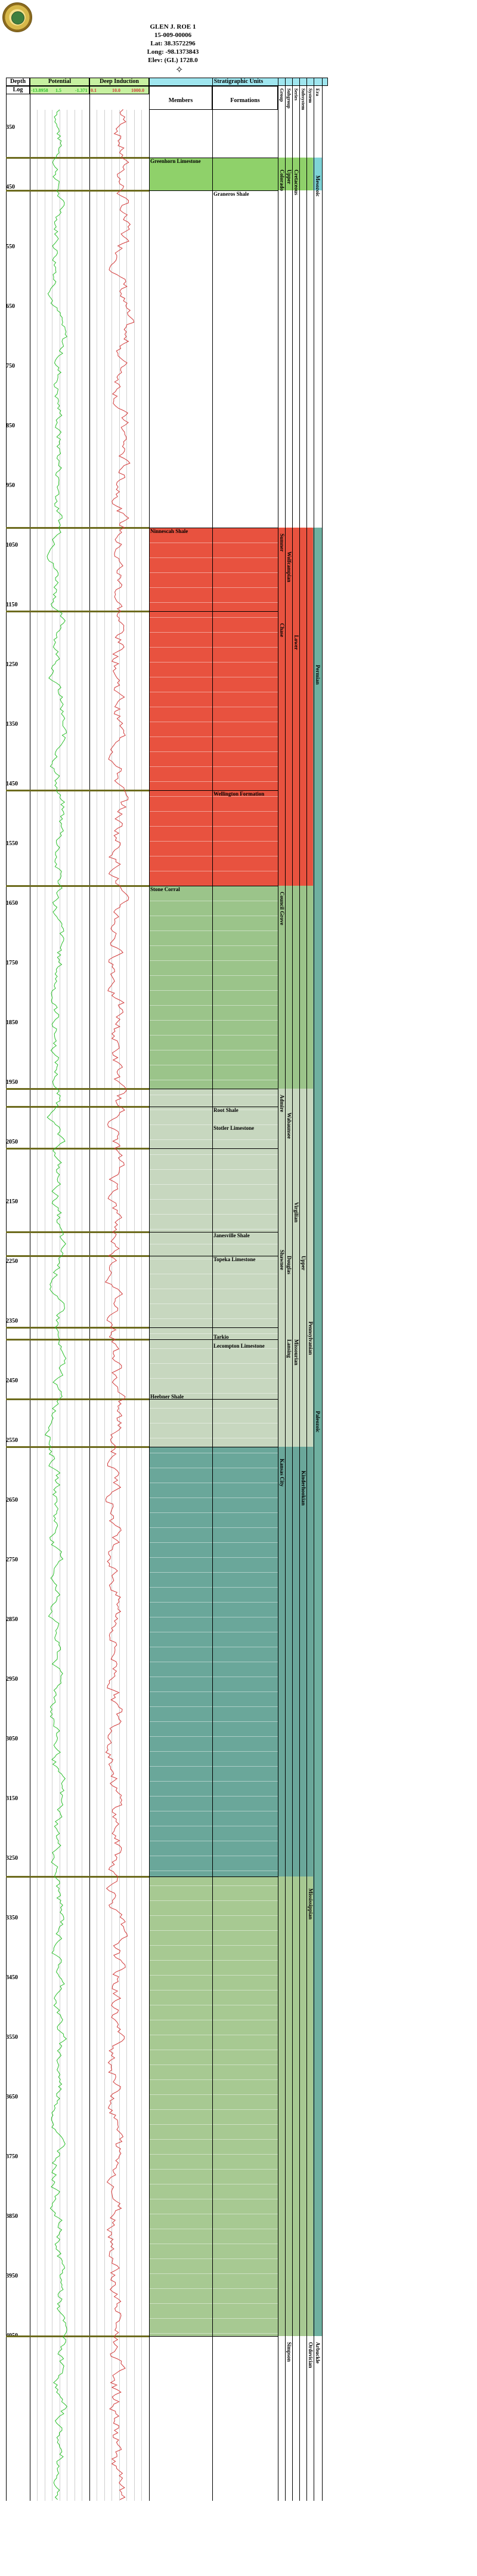 Image resolution: width=477 pixels, height=2576 pixels. I want to click on sp-curve, so click(56, 1304).